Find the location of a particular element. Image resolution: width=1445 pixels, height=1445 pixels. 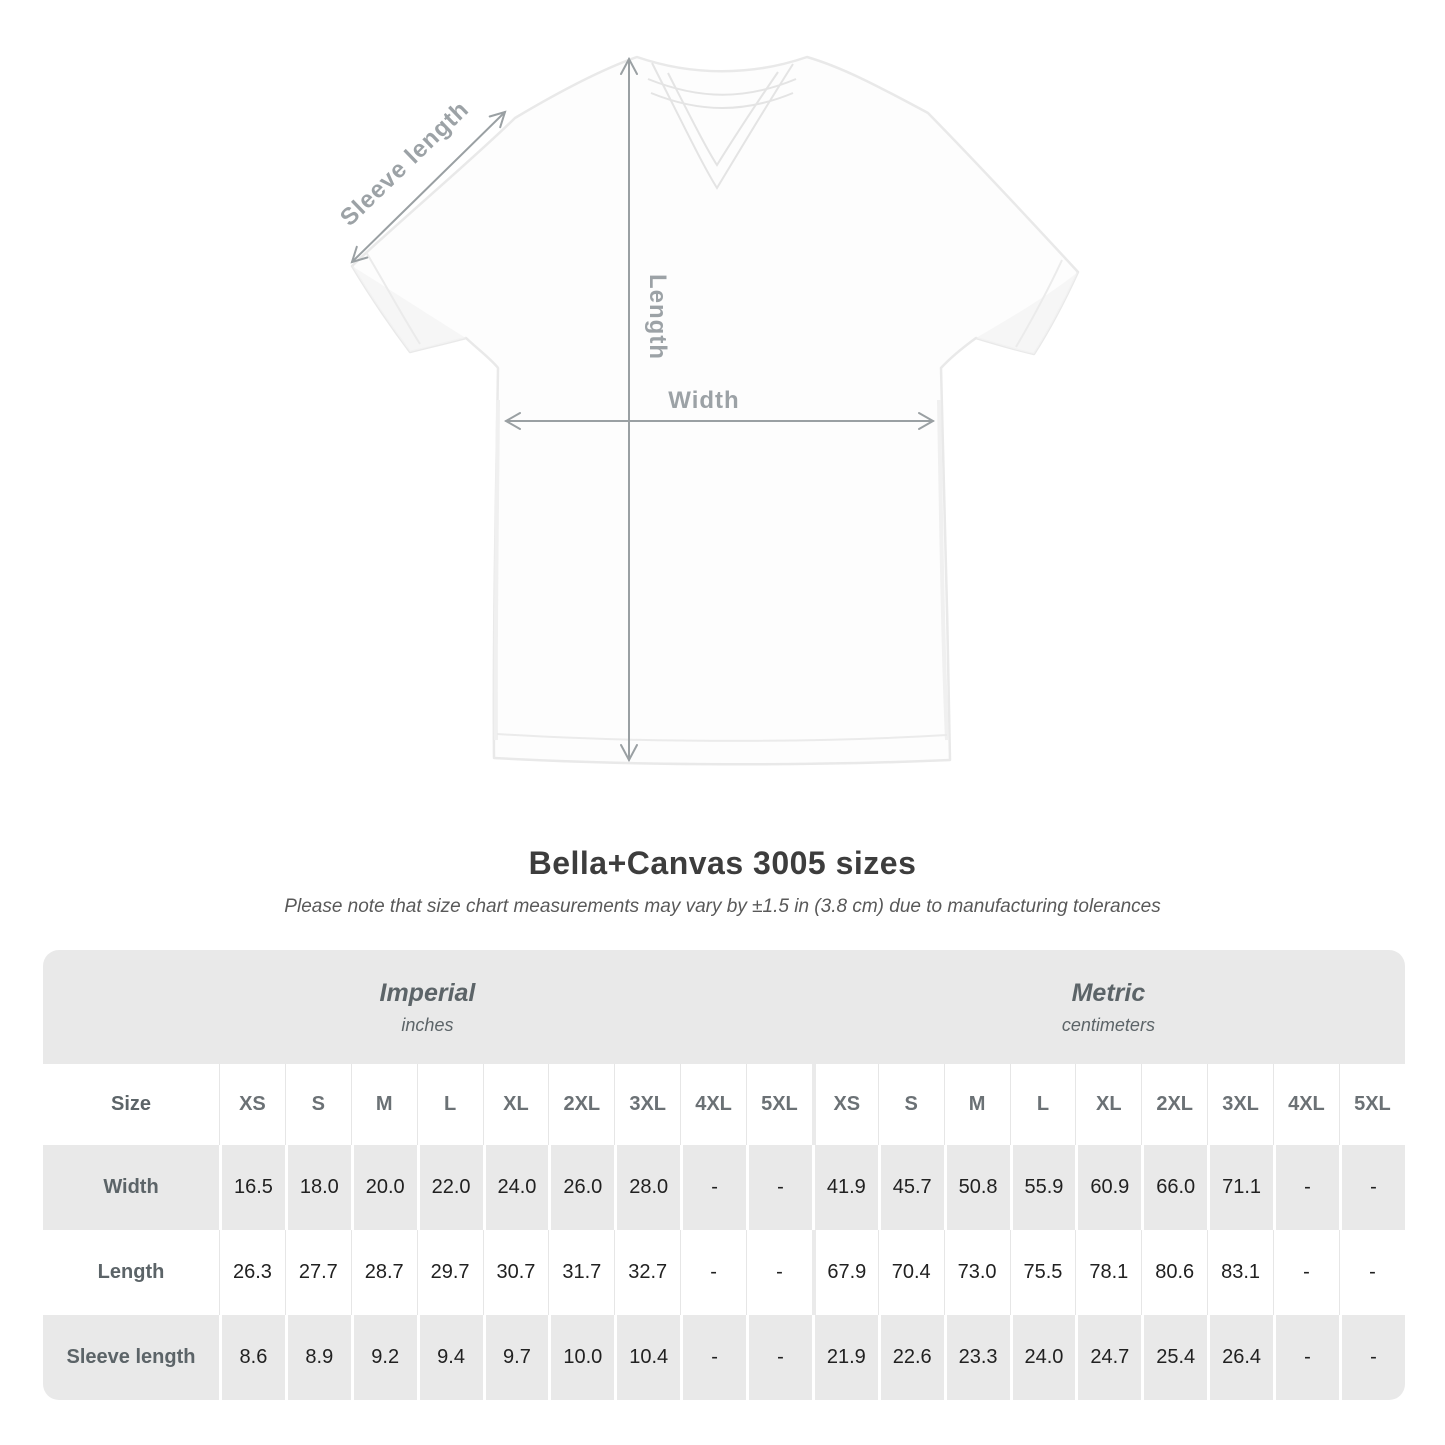

value-imperial-length-3xl: 32.7 is located at coordinates (647, 1272).